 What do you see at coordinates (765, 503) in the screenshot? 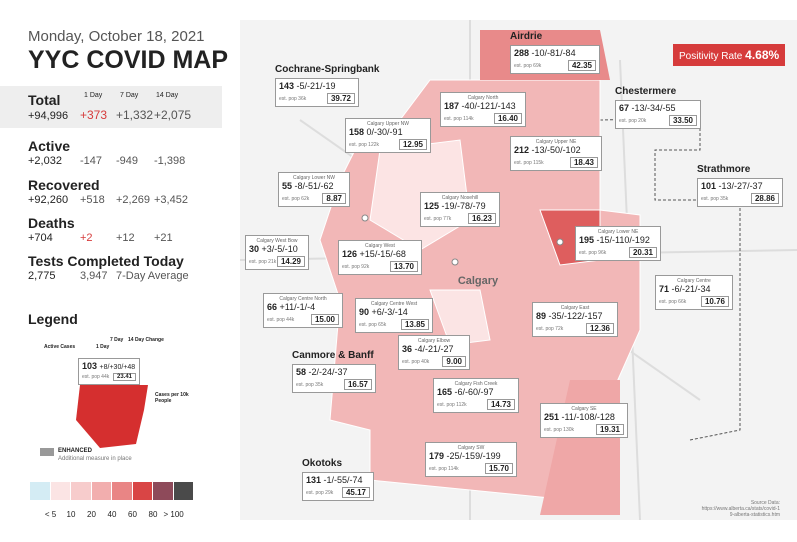
I see `source-title: Source Data:` at bounding box center [765, 503].